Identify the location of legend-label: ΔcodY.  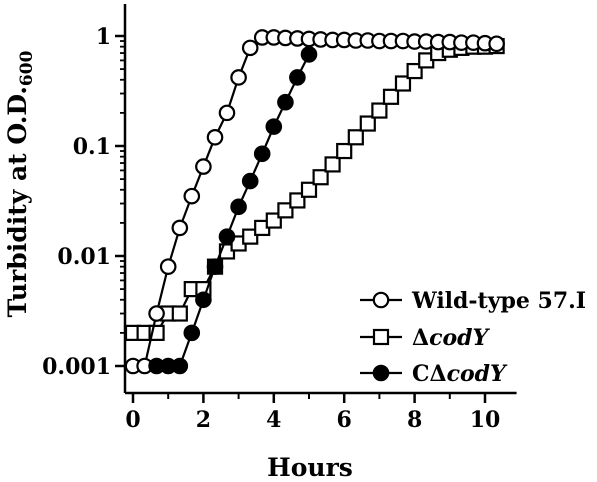
(451, 338).